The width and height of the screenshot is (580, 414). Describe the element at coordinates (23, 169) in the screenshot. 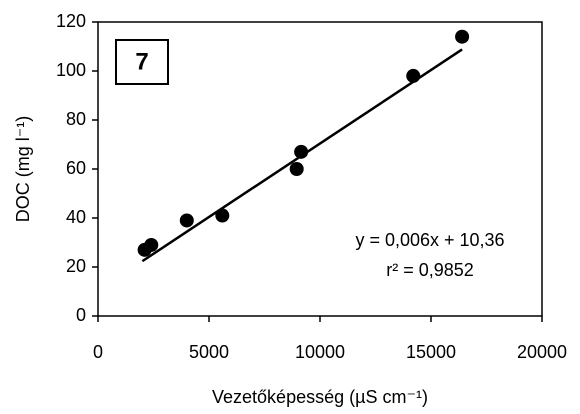

I see `y-axis-label: DOC (mg l⁻¹)` at that location.